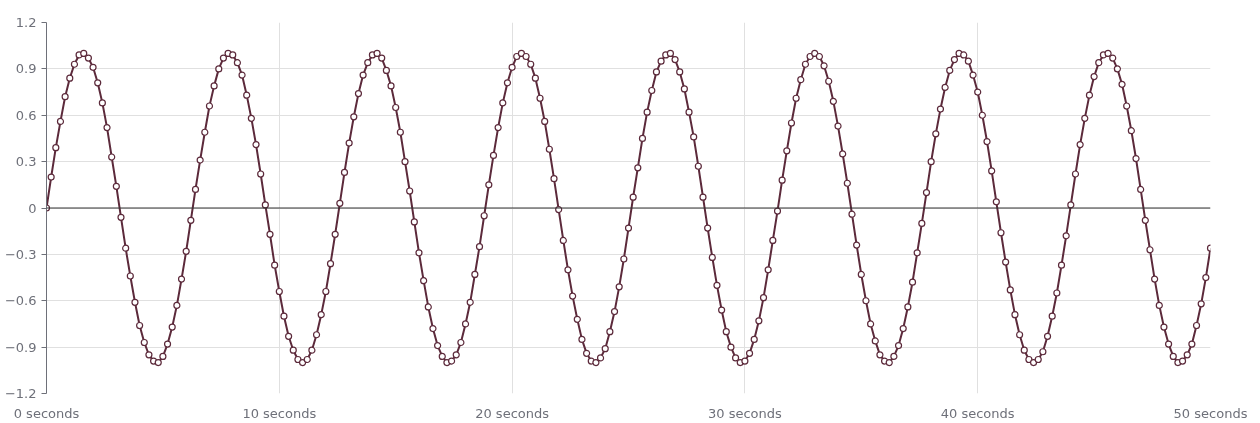 This screenshot has height=423, width=1260. Describe the element at coordinates (1210, 413) in the screenshot. I see `x-tick-label: 50 seconds` at that location.